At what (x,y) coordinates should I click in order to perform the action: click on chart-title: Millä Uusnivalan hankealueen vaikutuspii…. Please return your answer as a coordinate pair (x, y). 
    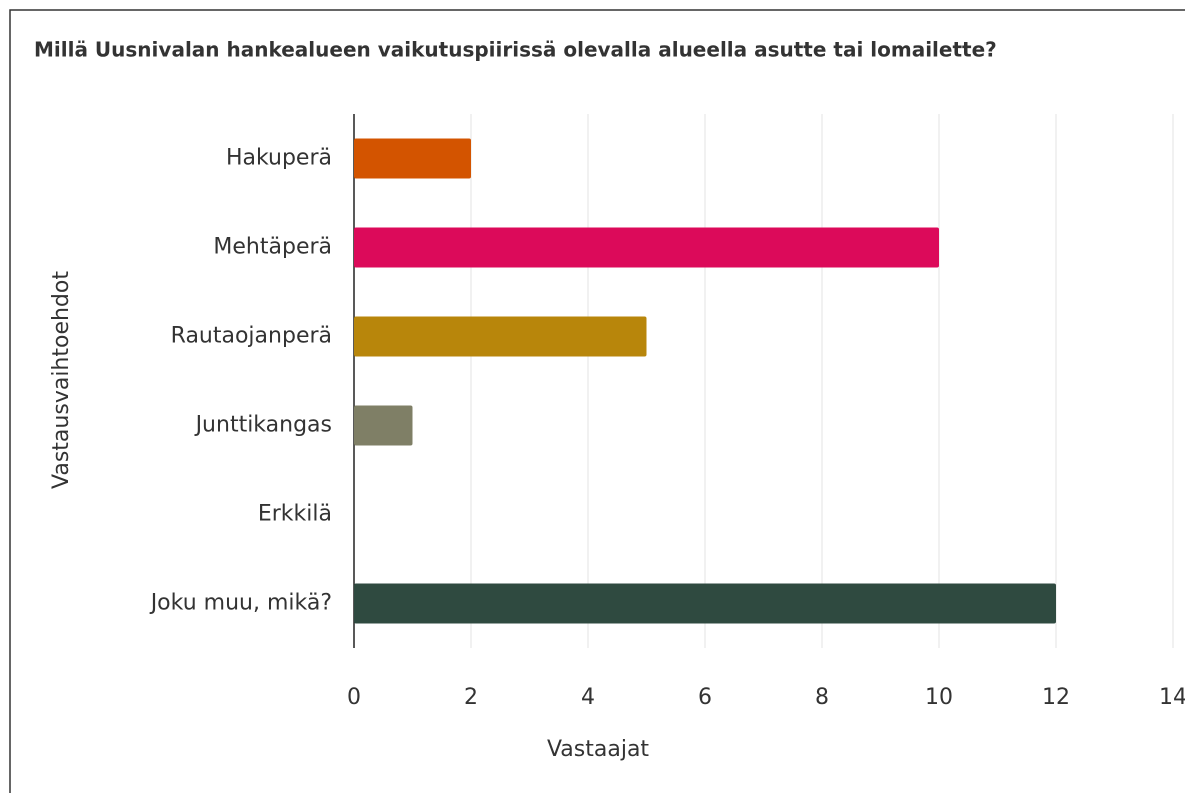
    Looking at the image, I should click on (515, 50).